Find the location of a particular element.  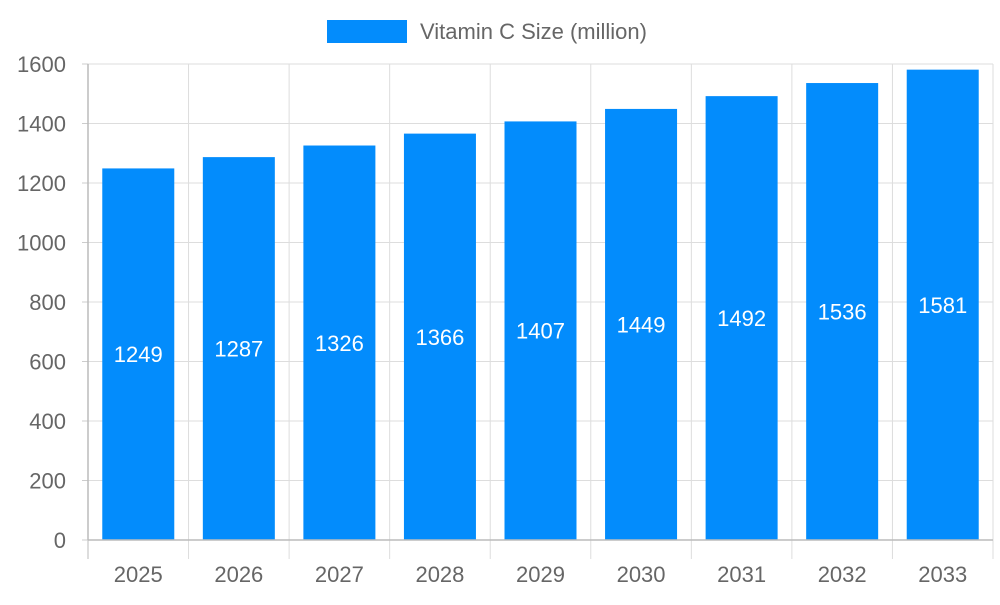

y-tick-label: 600 is located at coordinates (47, 362).